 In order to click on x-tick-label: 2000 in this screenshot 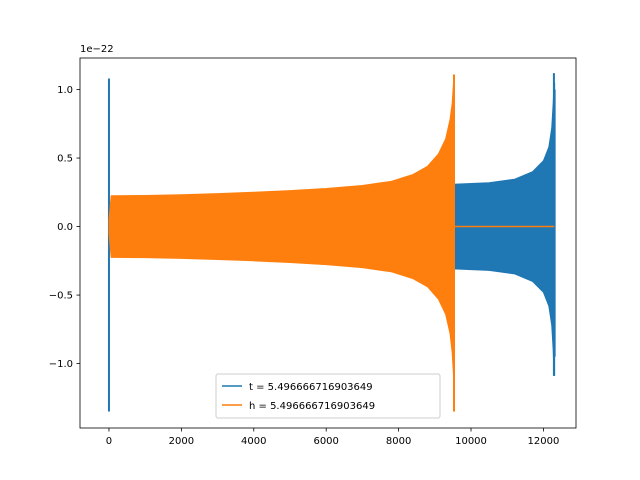, I will do `click(181, 441)`.